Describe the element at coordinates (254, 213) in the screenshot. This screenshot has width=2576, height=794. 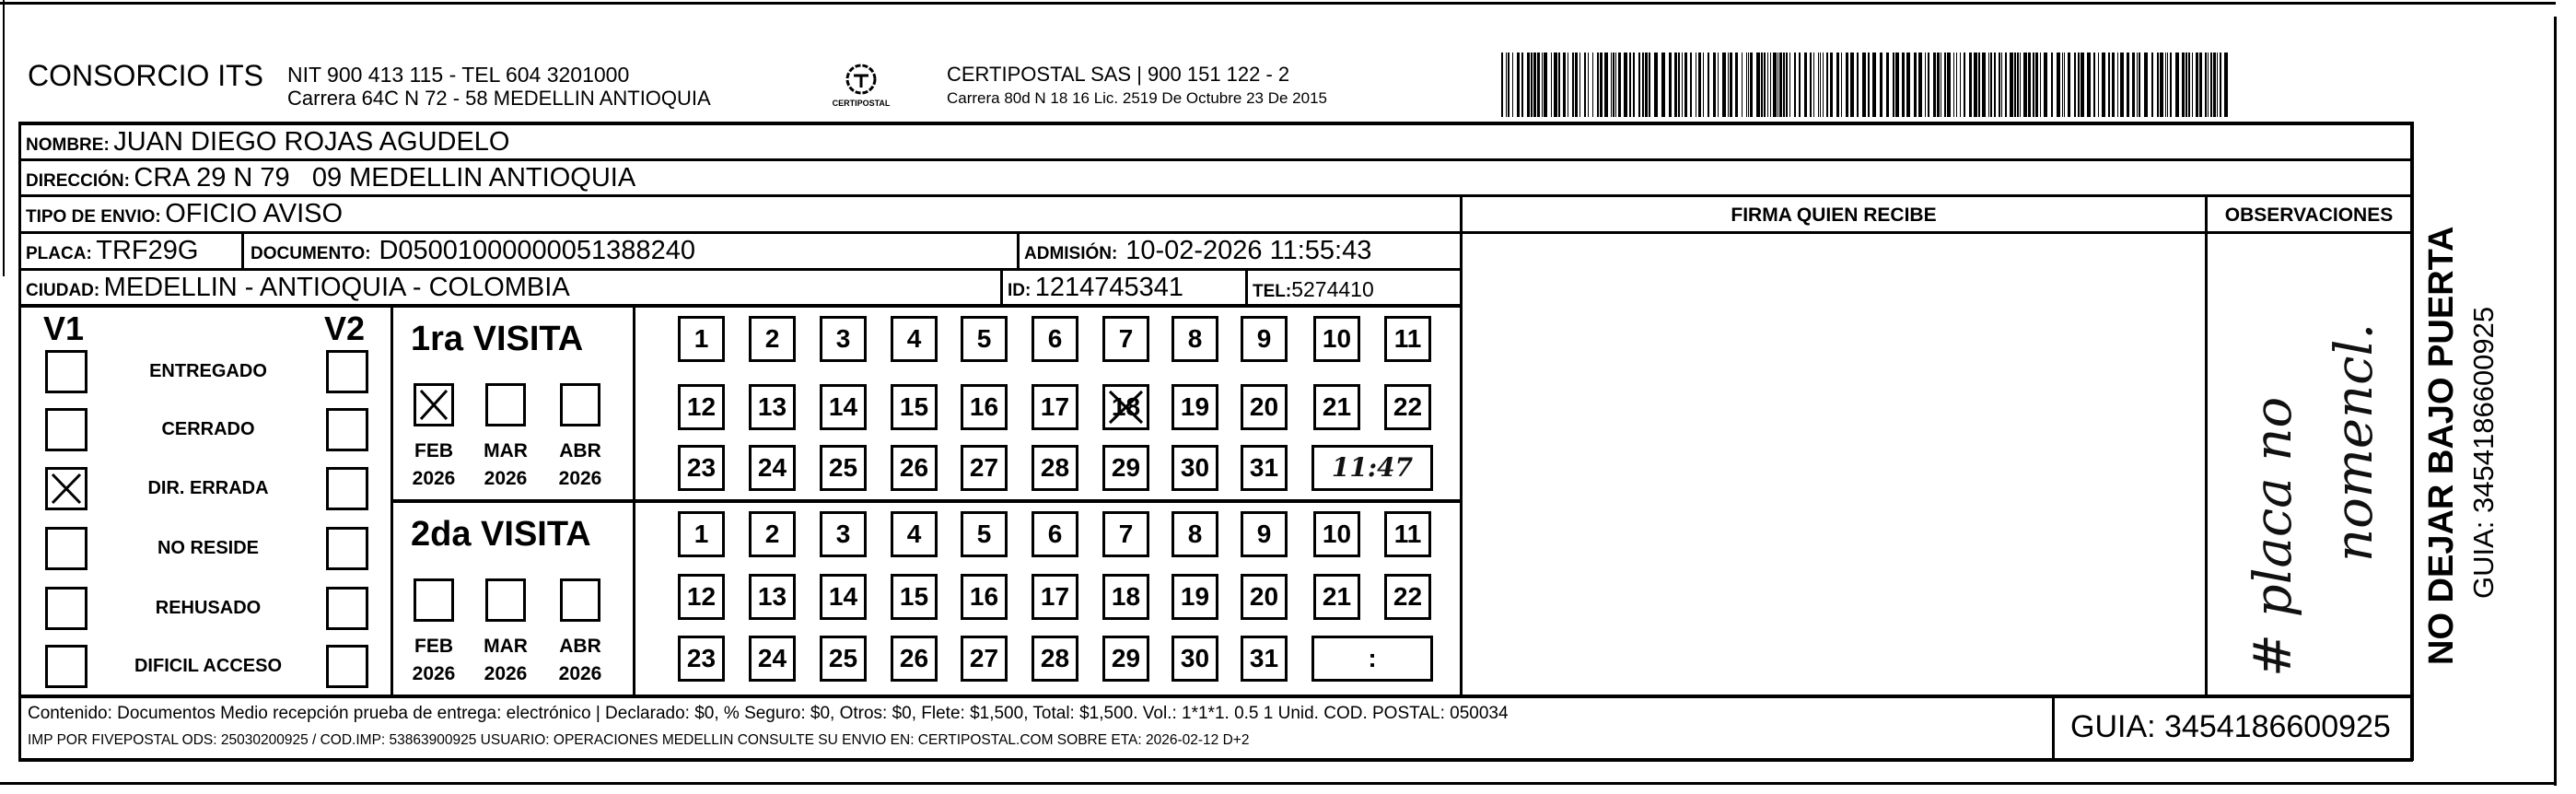
I see `tipo-value: OFICIO AVISO` at that location.